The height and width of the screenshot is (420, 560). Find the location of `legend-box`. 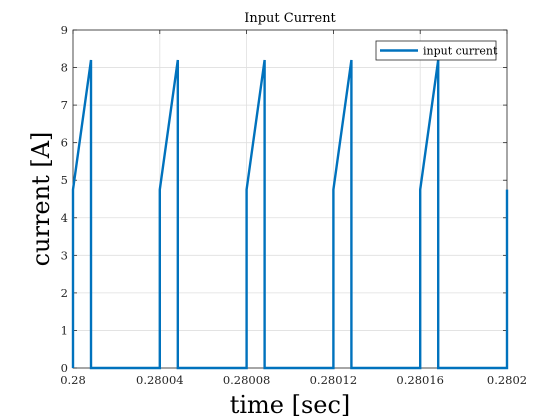

legend-box is located at coordinates (436, 50).